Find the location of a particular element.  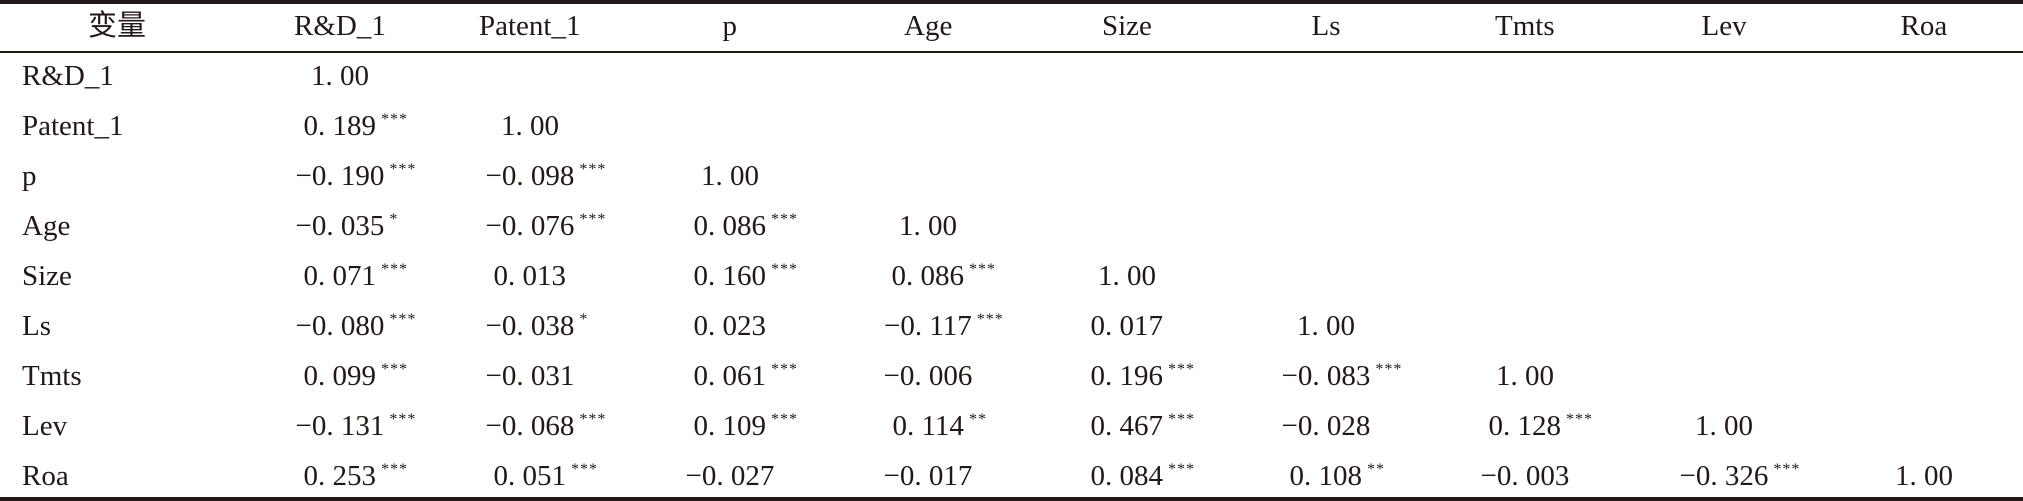

coefficient-value: −0. 068 is located at coordinates (530, 426).